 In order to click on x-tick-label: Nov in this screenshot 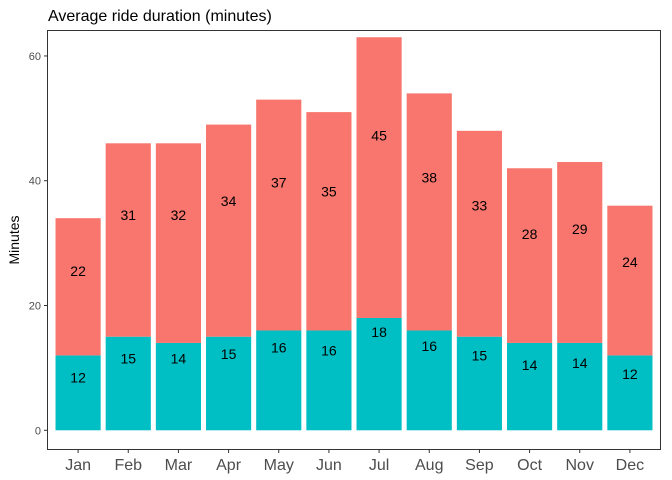, I will do `click(580, 465)`.